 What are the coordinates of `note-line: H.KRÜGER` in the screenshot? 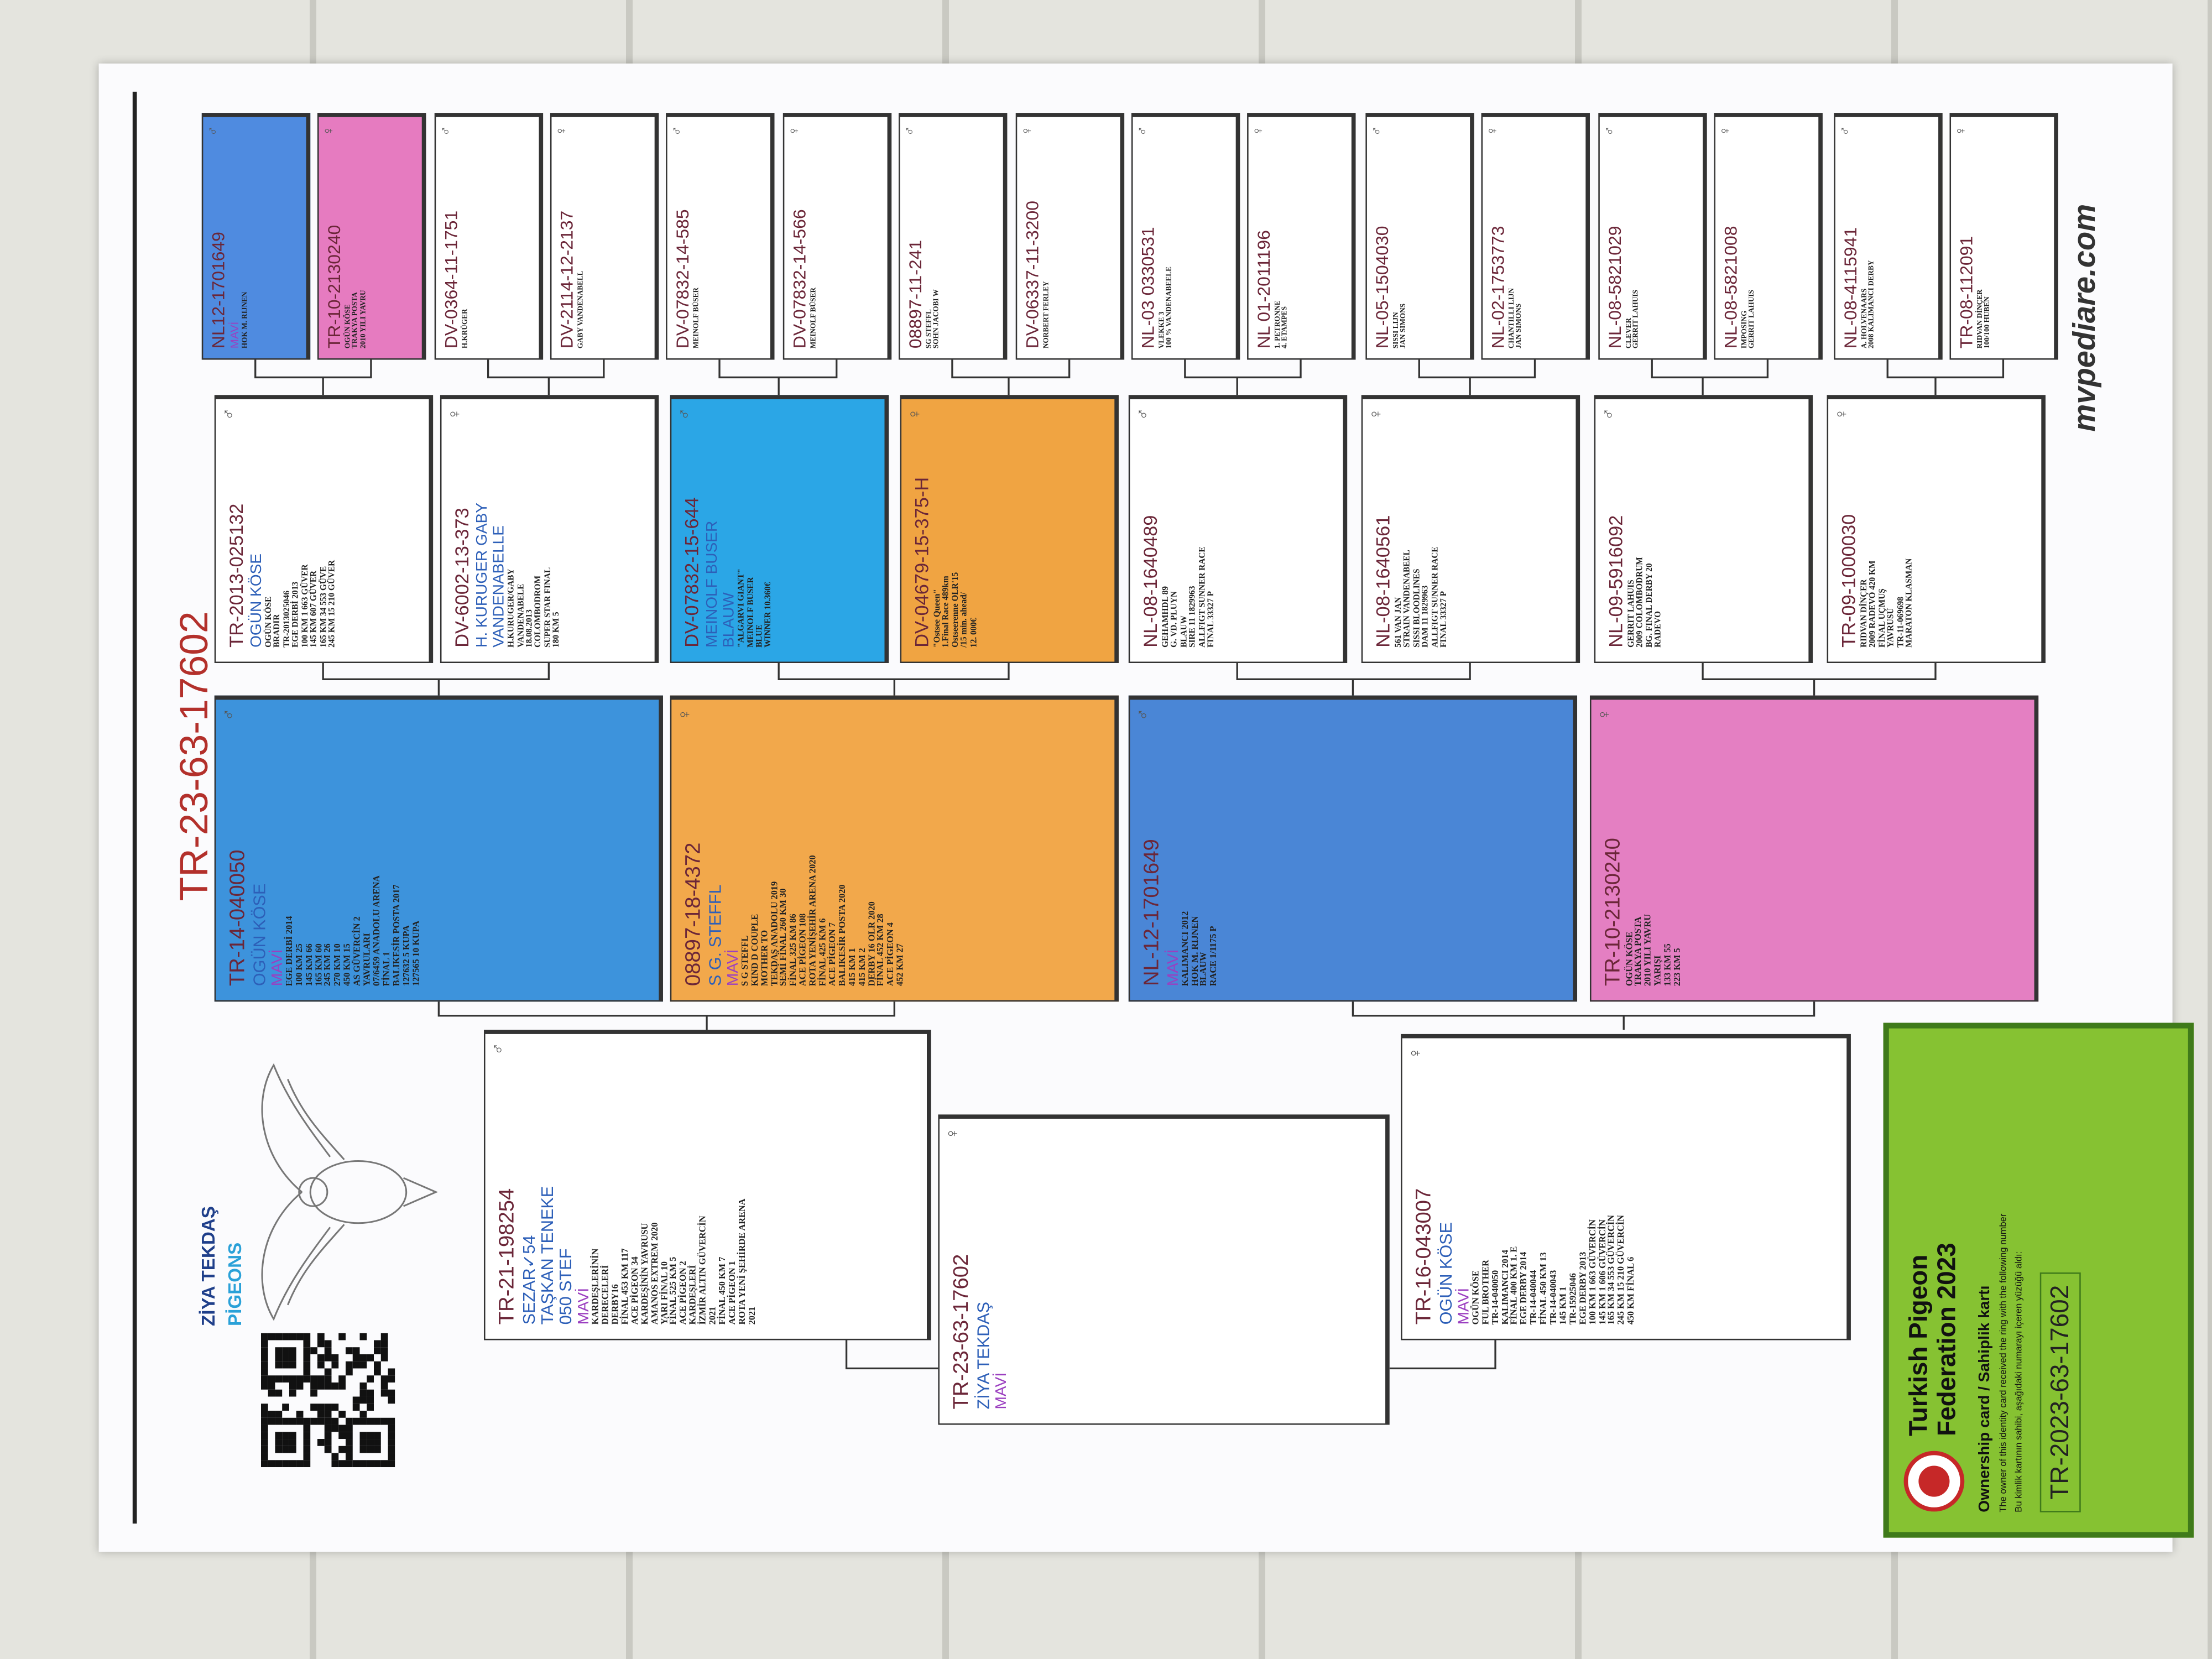 It's located at (465, 329).